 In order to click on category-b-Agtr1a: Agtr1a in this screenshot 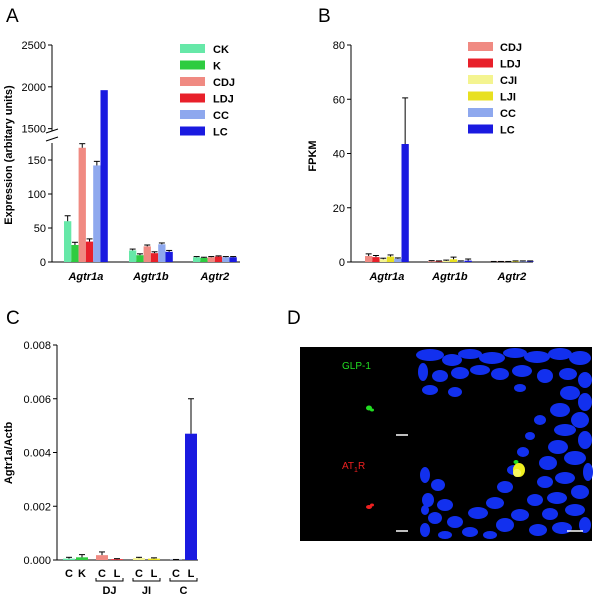, I will do `click(386, 277)`.